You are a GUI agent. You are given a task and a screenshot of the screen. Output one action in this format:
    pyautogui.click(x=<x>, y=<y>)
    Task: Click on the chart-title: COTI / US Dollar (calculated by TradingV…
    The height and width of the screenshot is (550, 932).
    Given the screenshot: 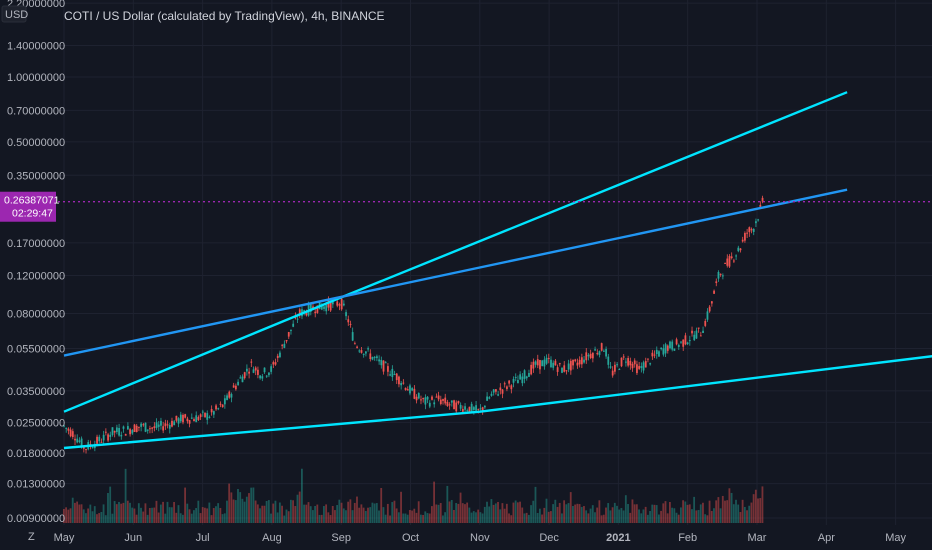 What is the action you would take?
    pyautogui.click(x=224, y=16)
    